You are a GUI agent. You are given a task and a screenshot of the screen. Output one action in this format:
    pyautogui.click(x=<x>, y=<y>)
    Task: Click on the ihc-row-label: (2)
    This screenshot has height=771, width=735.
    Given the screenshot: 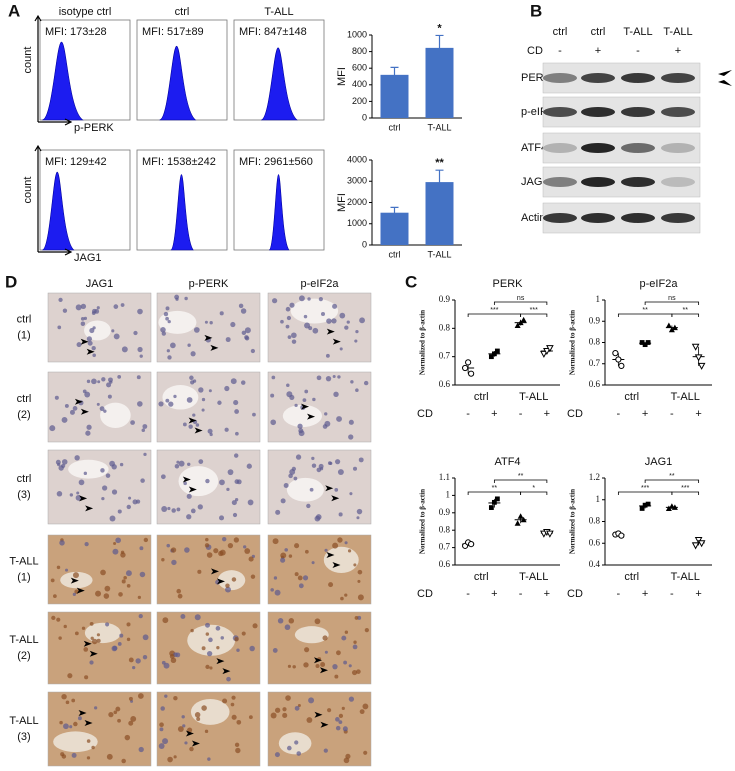 What is the action you would take?
    pyautogui.click(x=23, y=415)
    